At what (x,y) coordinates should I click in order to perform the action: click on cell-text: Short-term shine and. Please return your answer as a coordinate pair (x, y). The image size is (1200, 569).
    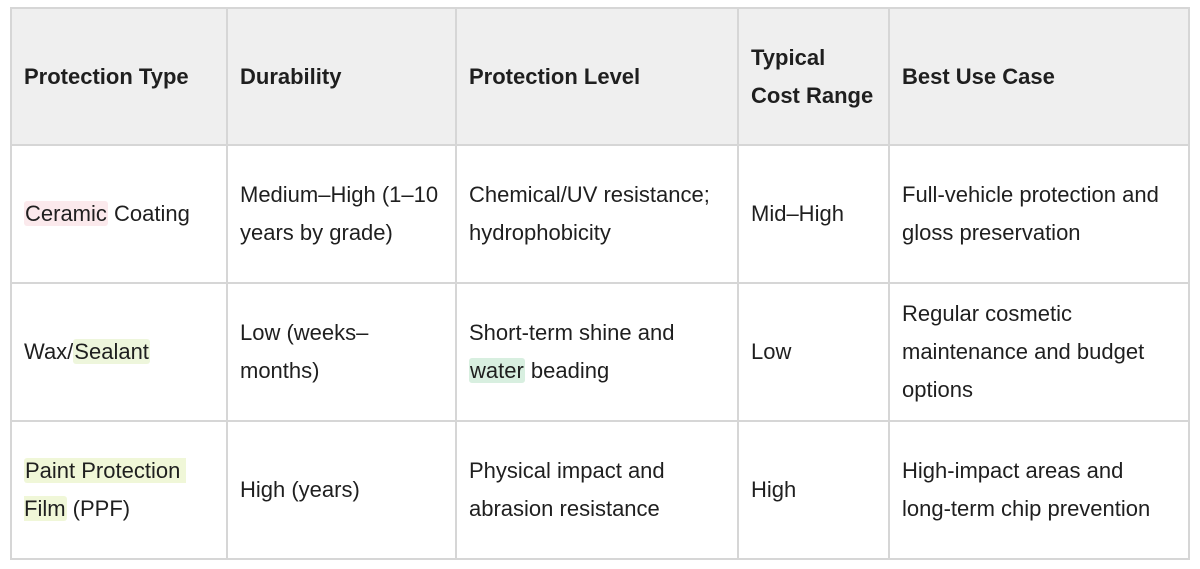
    Looking at the image, I should click on (575, 332).